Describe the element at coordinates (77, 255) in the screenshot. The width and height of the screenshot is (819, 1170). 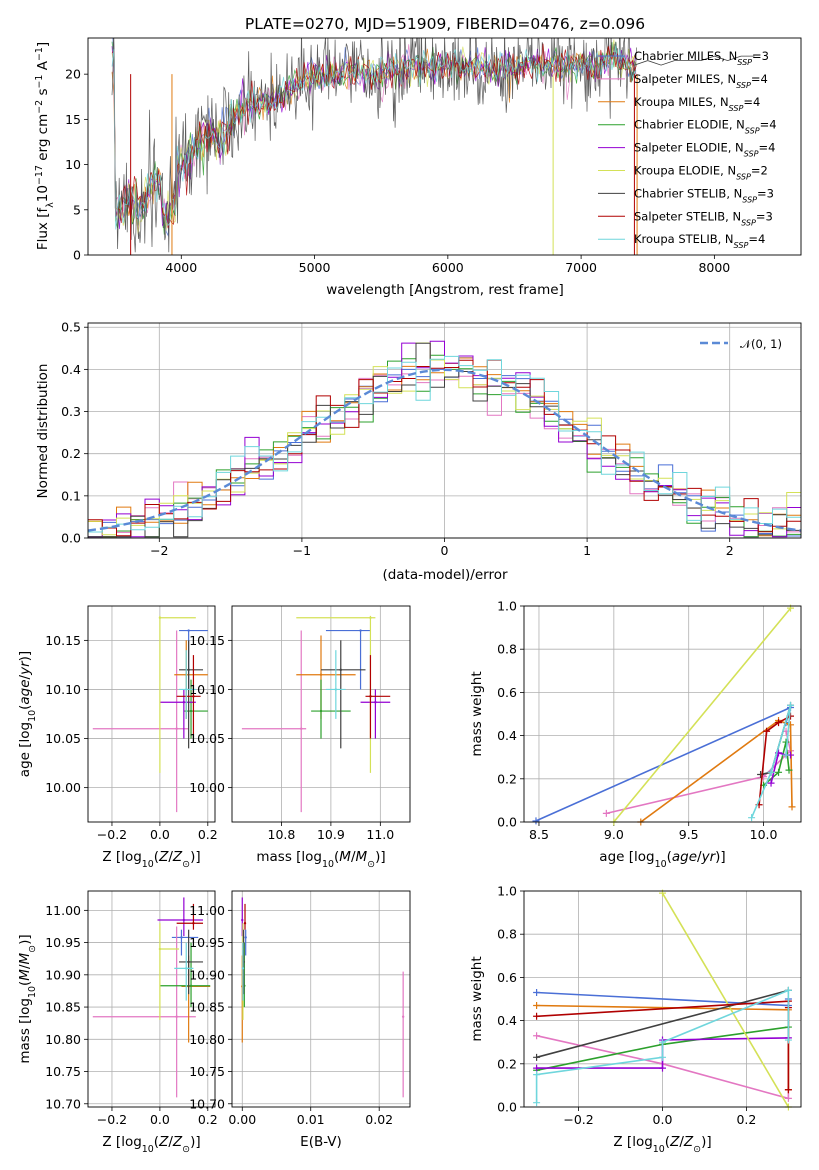
I see `y-tick-label: 0` at that location.